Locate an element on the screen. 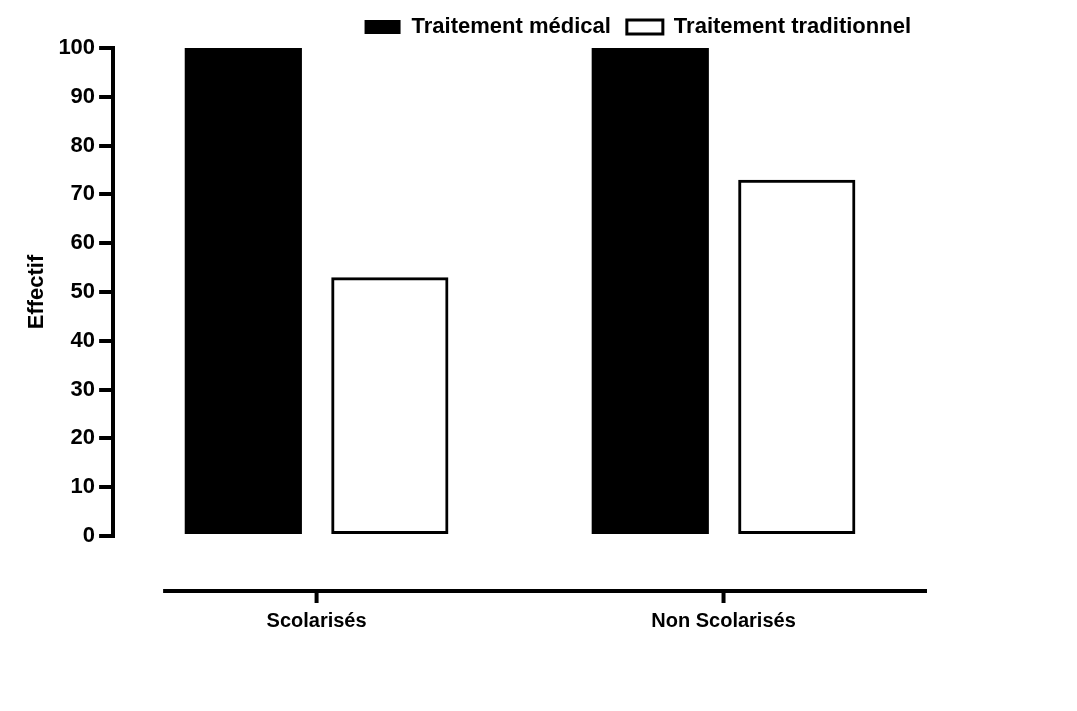 The height and width of the screenshot is (711, 1077). y-tick-label: 10 is located at coordinates (83, 486).